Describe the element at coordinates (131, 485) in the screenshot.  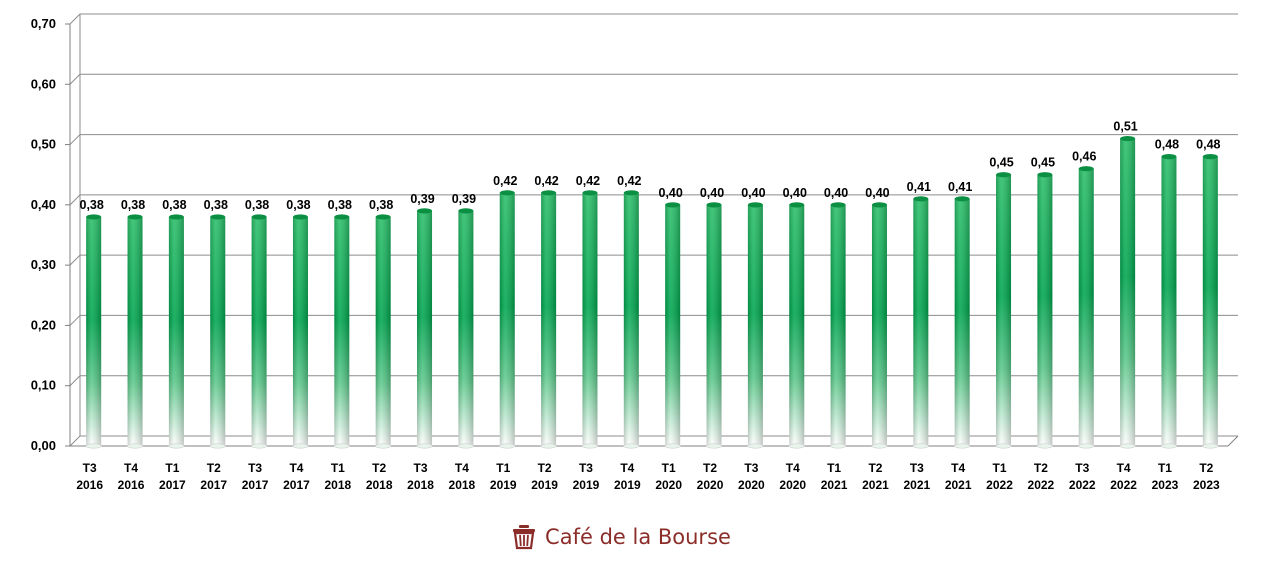
I see `x-tick-label-year: 2016` at that location.